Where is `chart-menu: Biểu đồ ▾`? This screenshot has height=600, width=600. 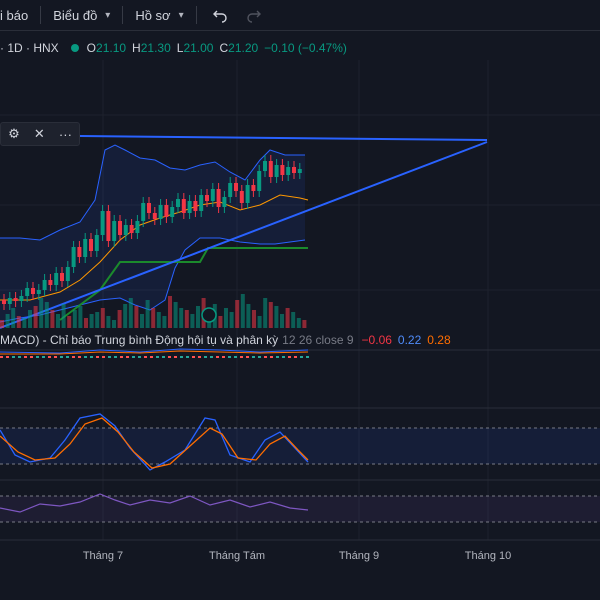
chart-menu: Biểu đồ ▾ is located at coordinates (81, 15).